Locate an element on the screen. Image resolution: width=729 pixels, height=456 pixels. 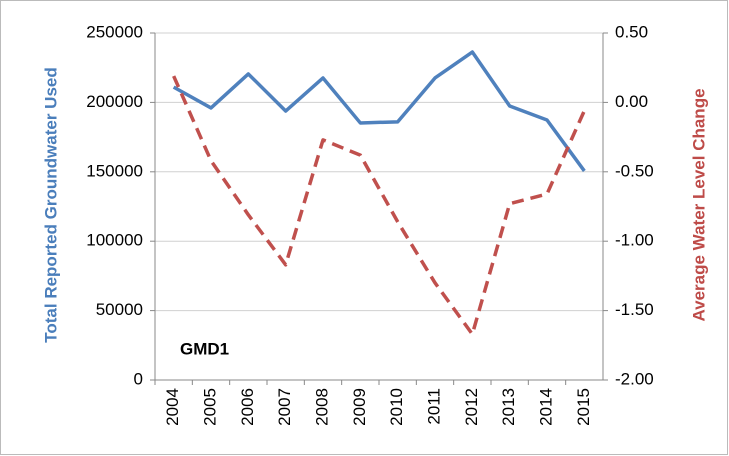
x-tick-label: 2004 is located at coordinates (172, 407).